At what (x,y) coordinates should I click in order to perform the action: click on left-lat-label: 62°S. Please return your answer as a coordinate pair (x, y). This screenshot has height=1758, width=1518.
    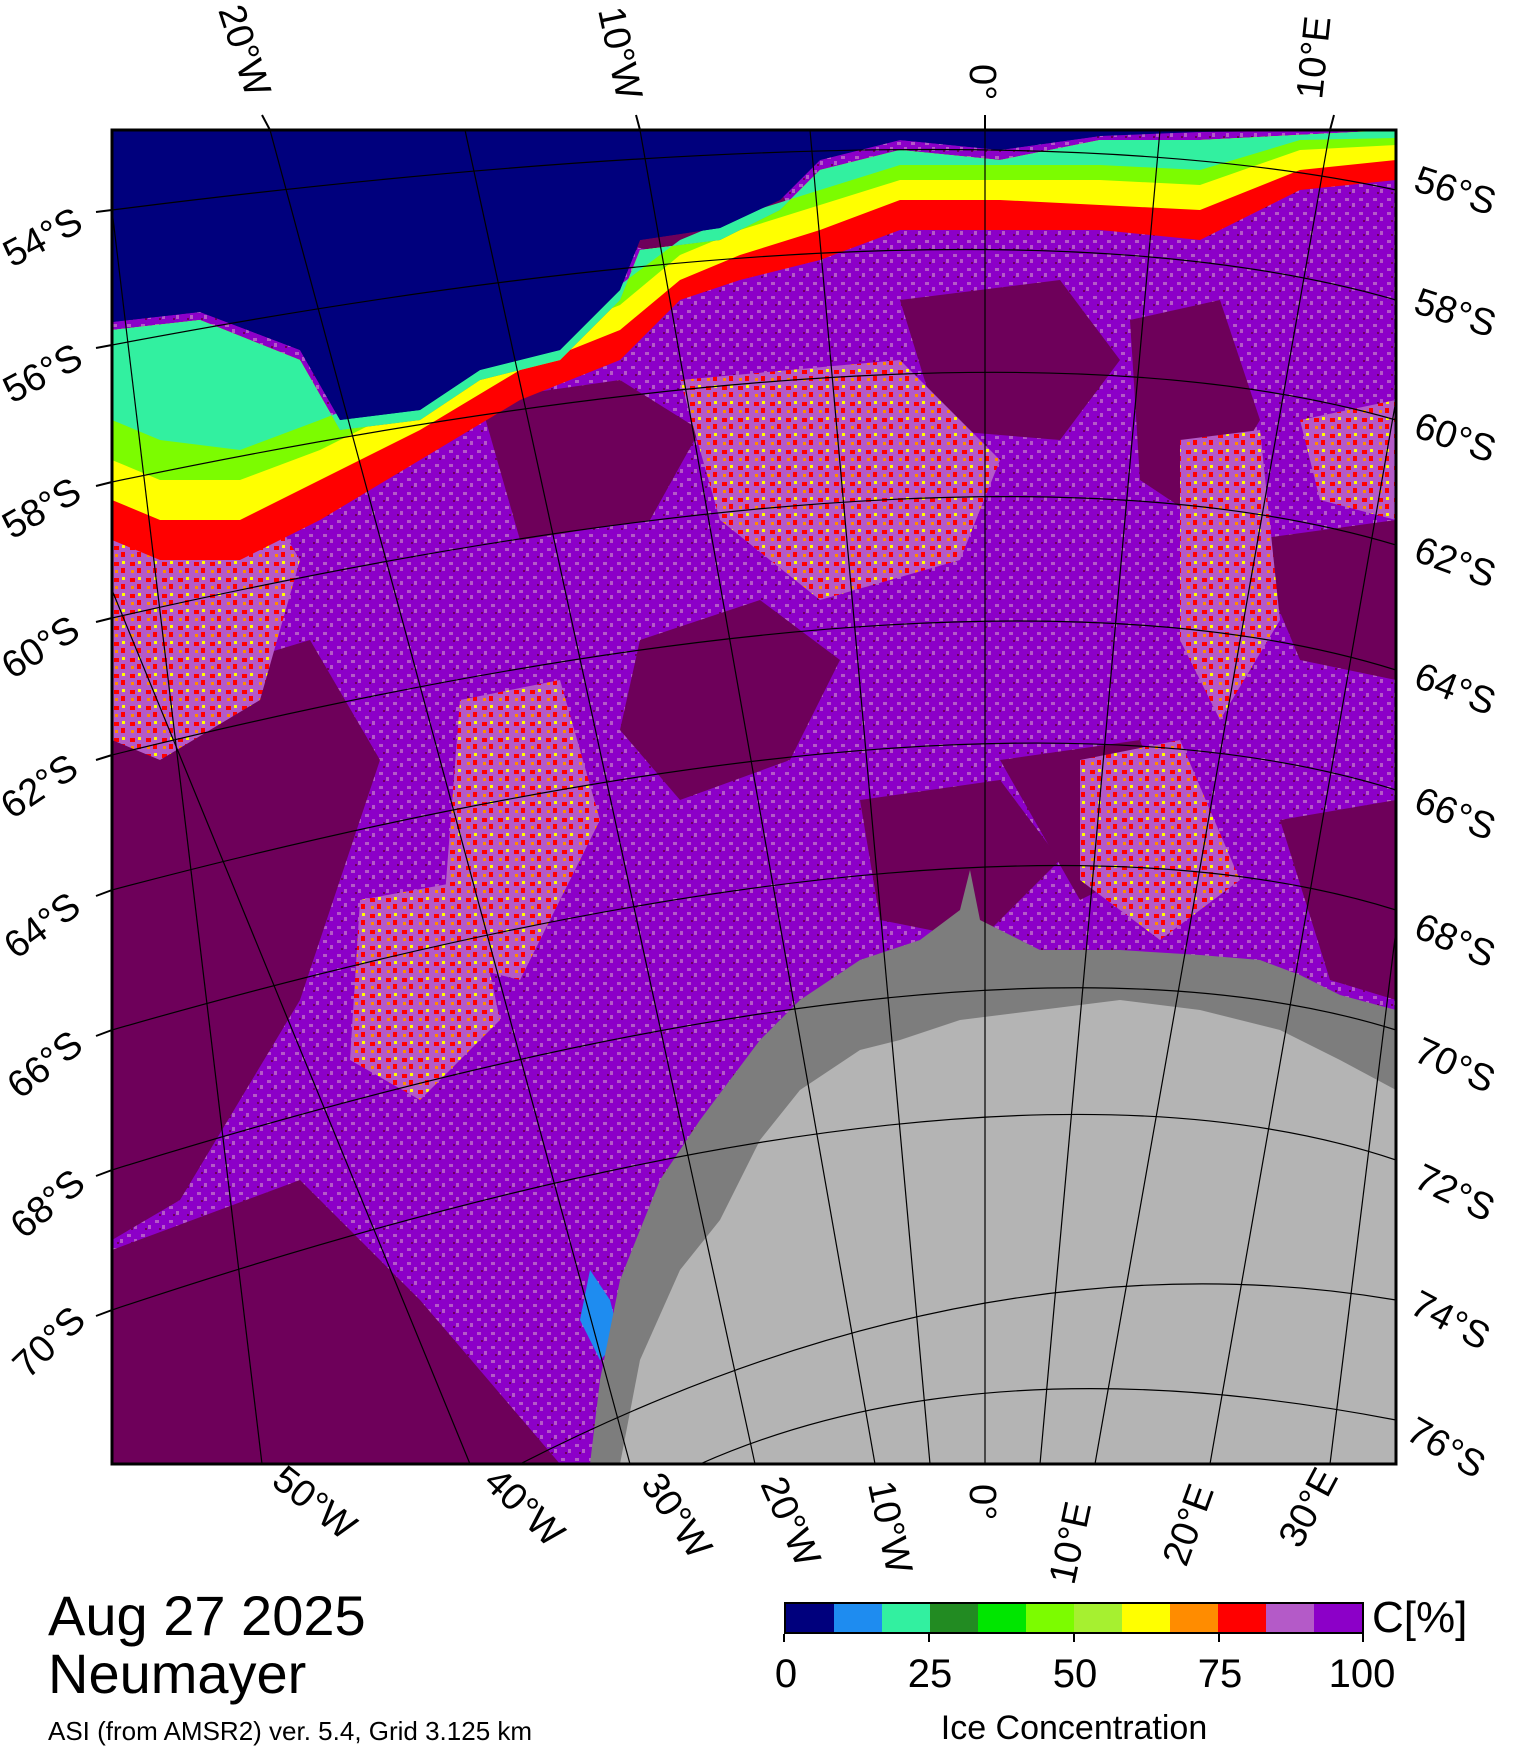
    Looking at the image, I should click on (43, 786).